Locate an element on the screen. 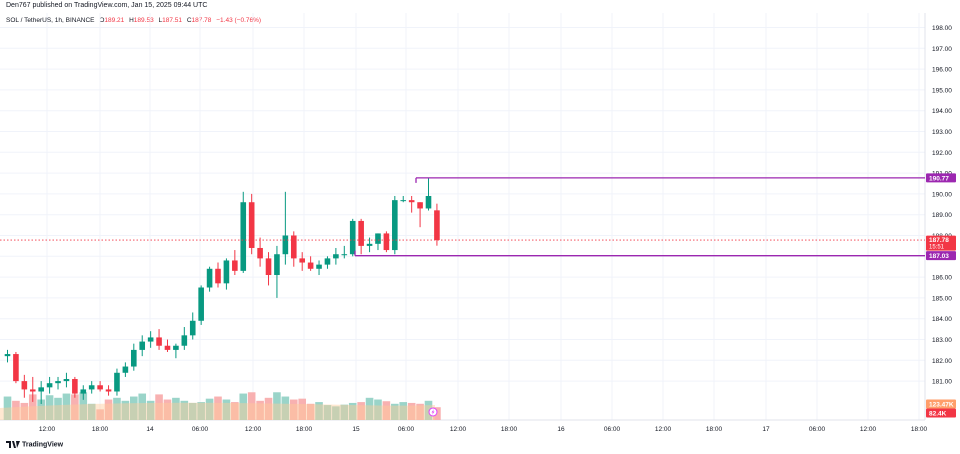 The width and height of the screenshot is (960, 454). x-tick-label: 15 is located at coordinates (356, 429).